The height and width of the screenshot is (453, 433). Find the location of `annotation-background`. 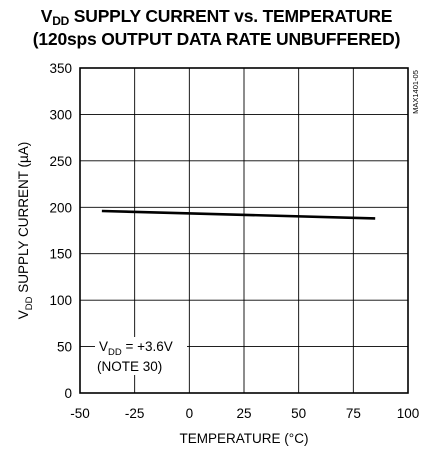

annotation-background is located at coordinates (141, 356).